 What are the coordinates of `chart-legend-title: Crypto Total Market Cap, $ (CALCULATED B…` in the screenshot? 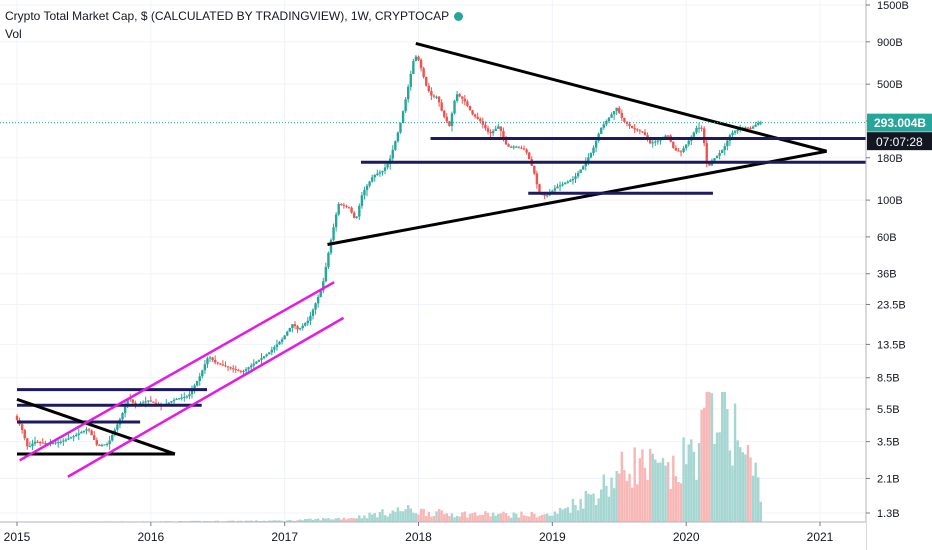 It's located at (234, 16).